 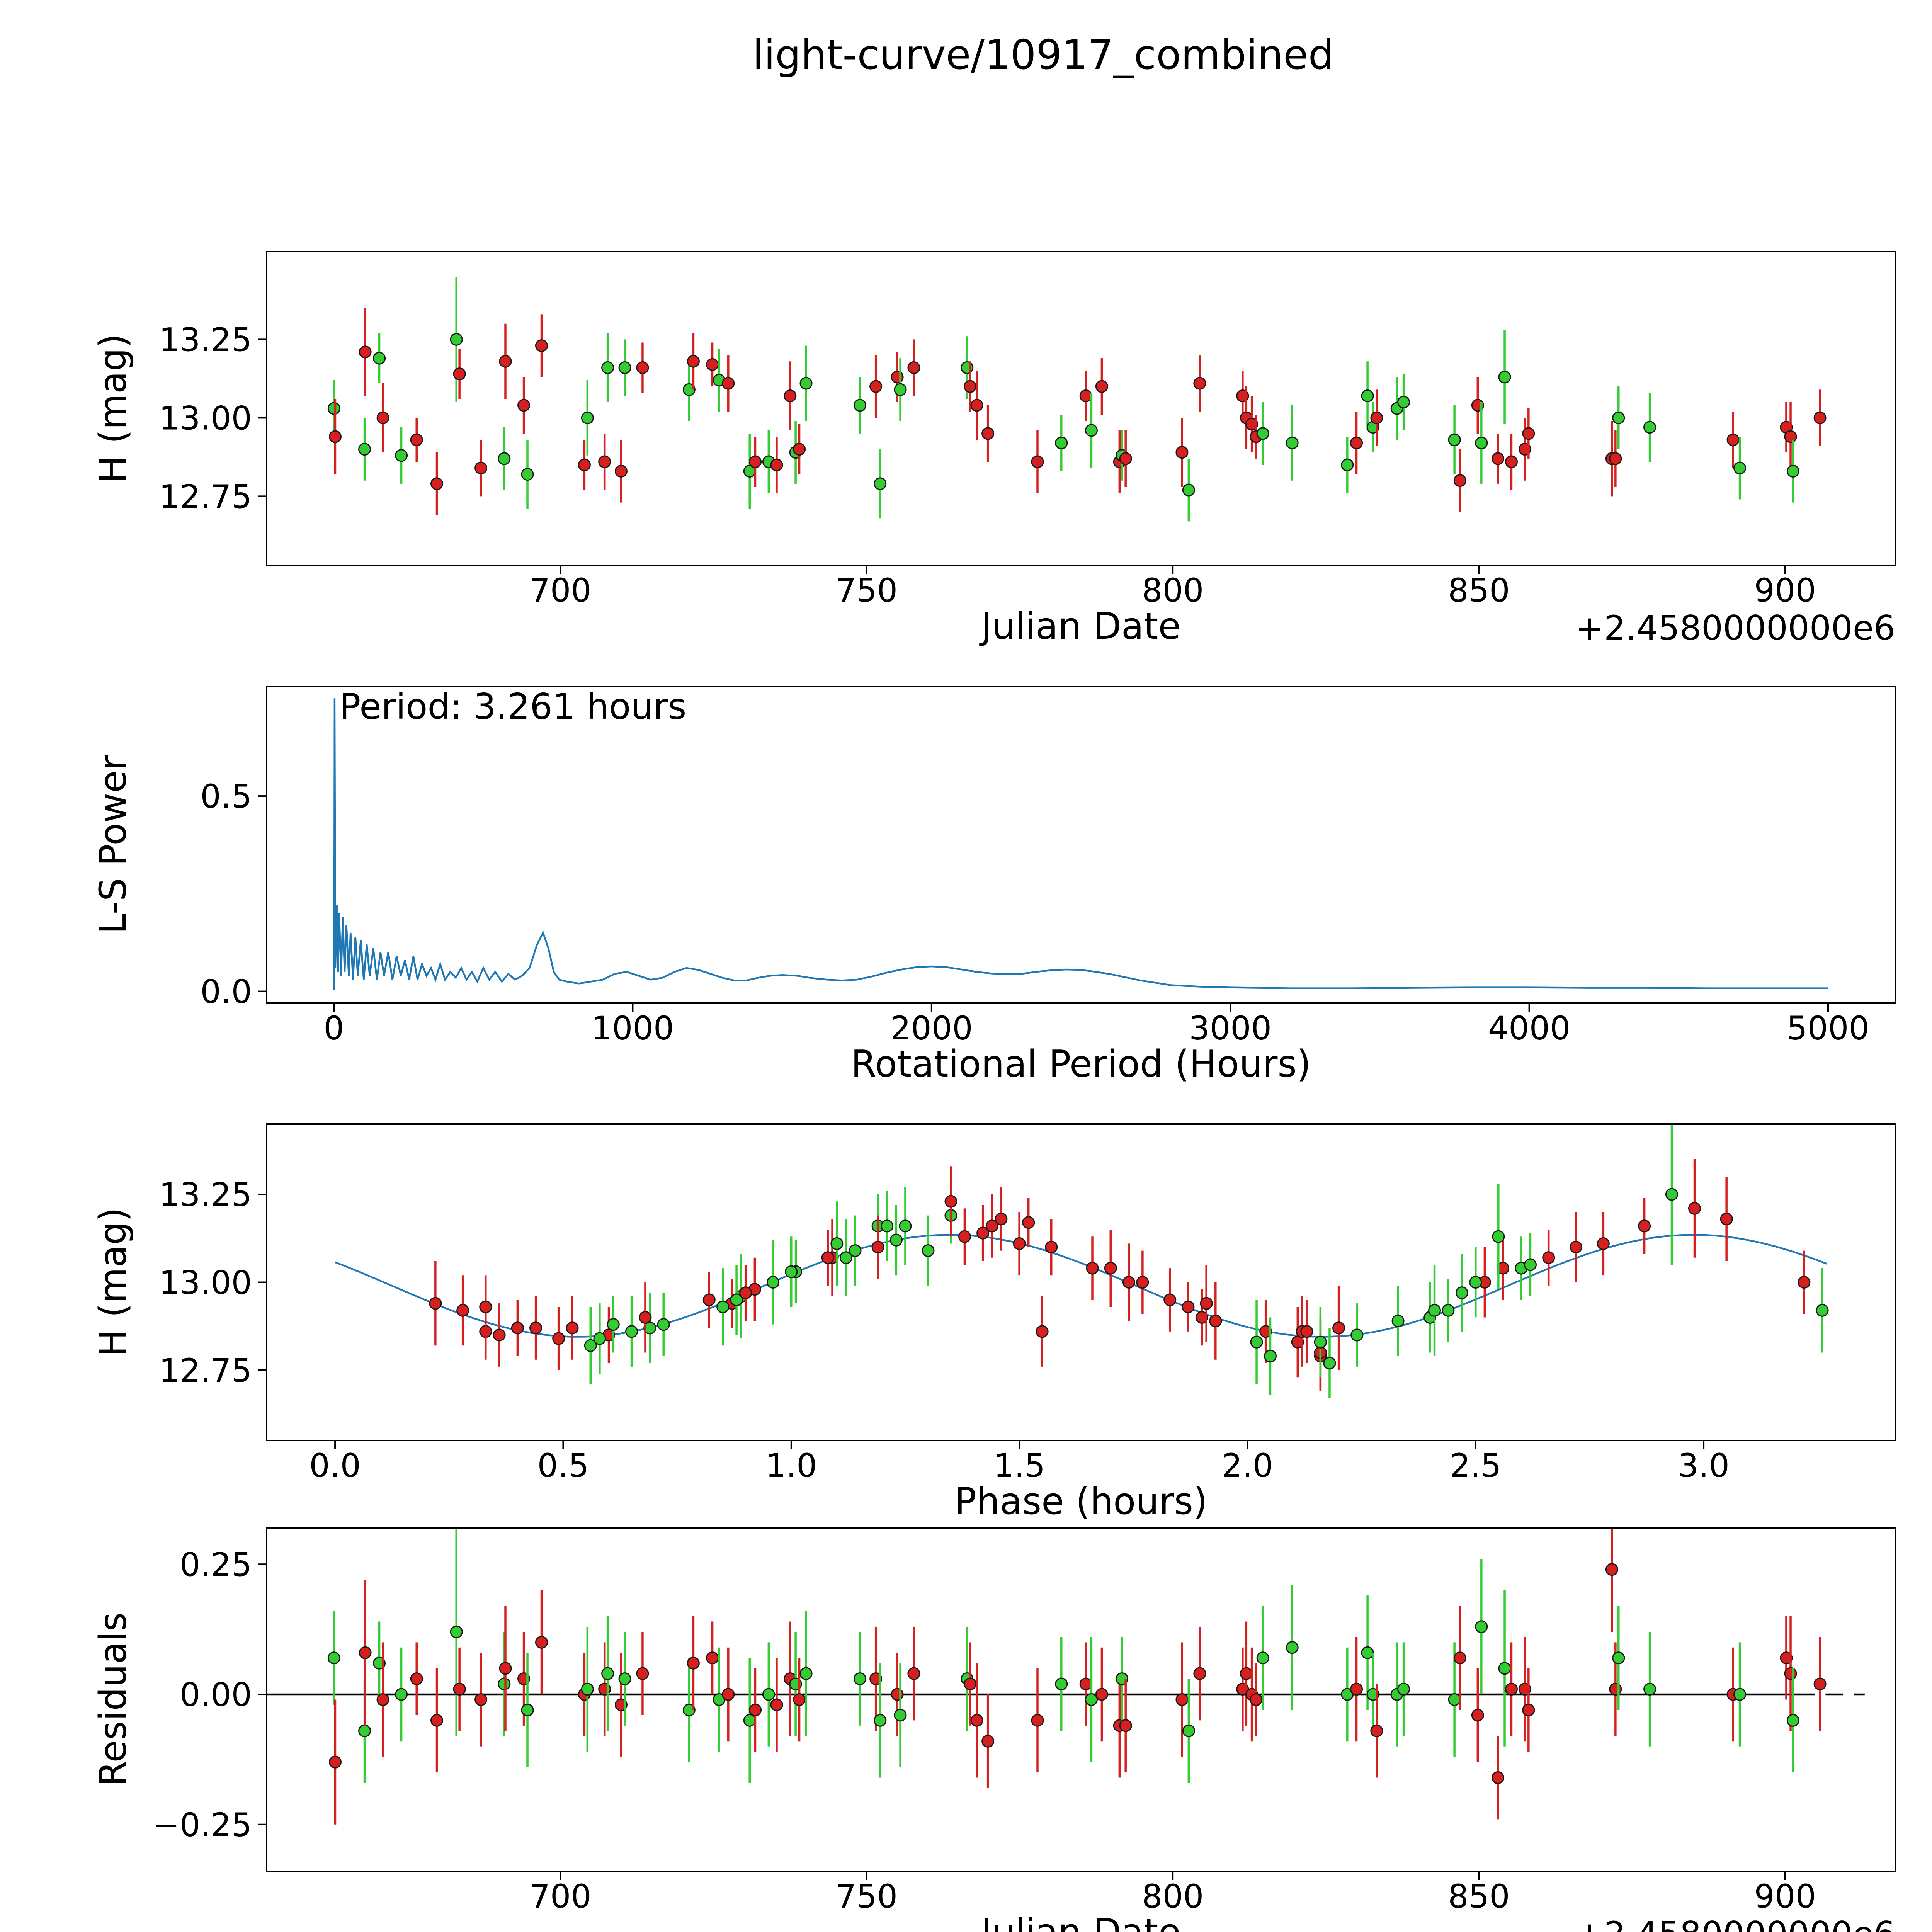 I want to click on lightcurve-data-area, so click(x=1077, y=399).